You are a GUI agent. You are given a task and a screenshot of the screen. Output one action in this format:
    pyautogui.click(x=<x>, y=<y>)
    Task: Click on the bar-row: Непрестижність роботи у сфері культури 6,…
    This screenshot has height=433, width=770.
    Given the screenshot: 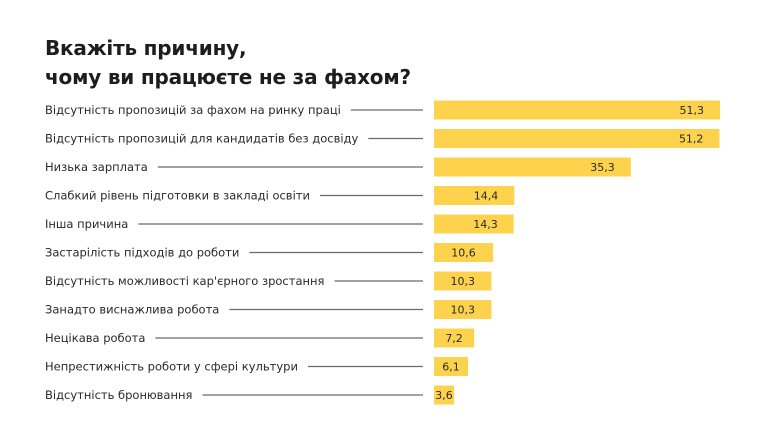 What is the action you would take?
    pyautogui.click(x=257, y=366)
    